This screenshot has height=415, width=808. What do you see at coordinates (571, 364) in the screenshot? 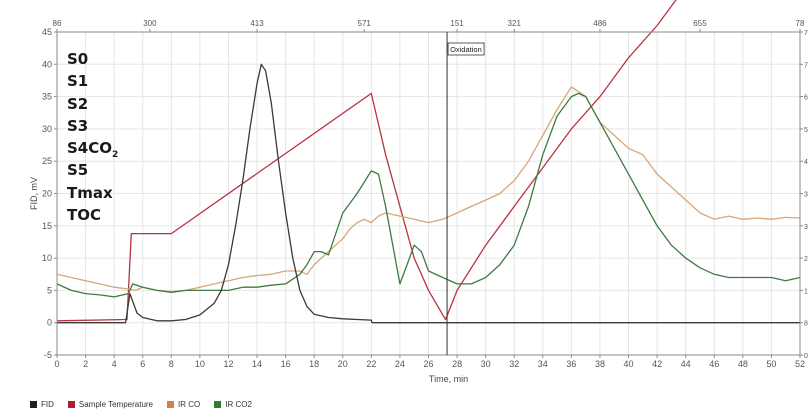
I see `x-tick-label: 36` at bounding box center [571, 364].